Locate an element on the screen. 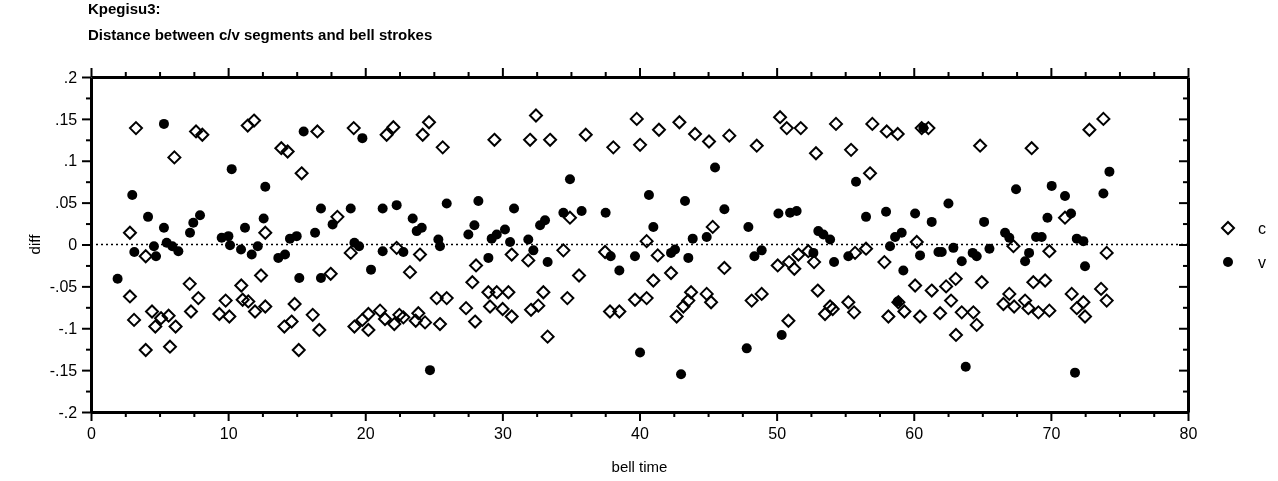 The width and height of the screenshot is (1278, 481). y-tick-label: .15 is located at coordinates (66, 119).